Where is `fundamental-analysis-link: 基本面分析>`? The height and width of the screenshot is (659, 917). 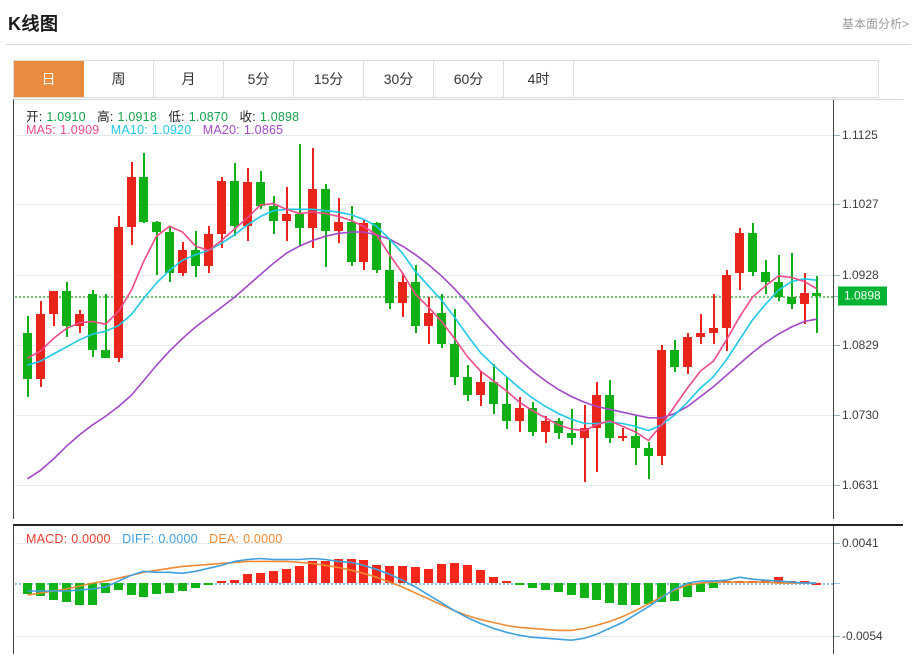 fundamental-analysis-link: 基本面分析> is located at coordinates (875, 24).